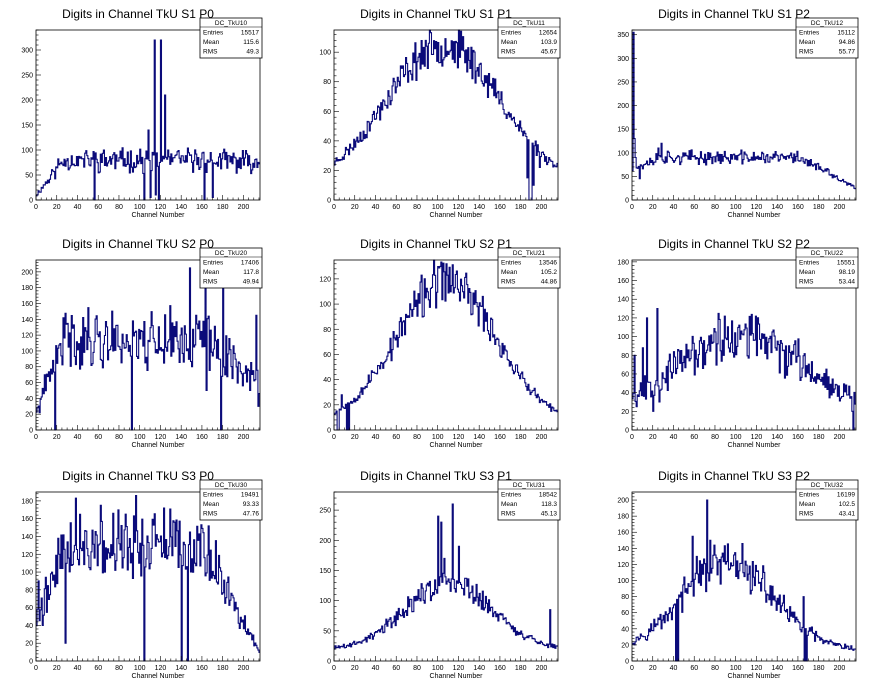 The image size is (896, 695). I want to click on x-tick-label: 80, so click(119, 437).